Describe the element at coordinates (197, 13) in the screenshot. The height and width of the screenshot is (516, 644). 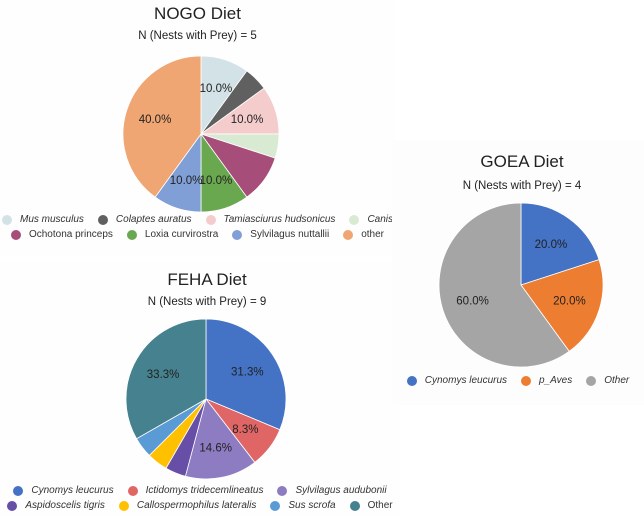
I see `chart-title: NOGO Diet` at that location.